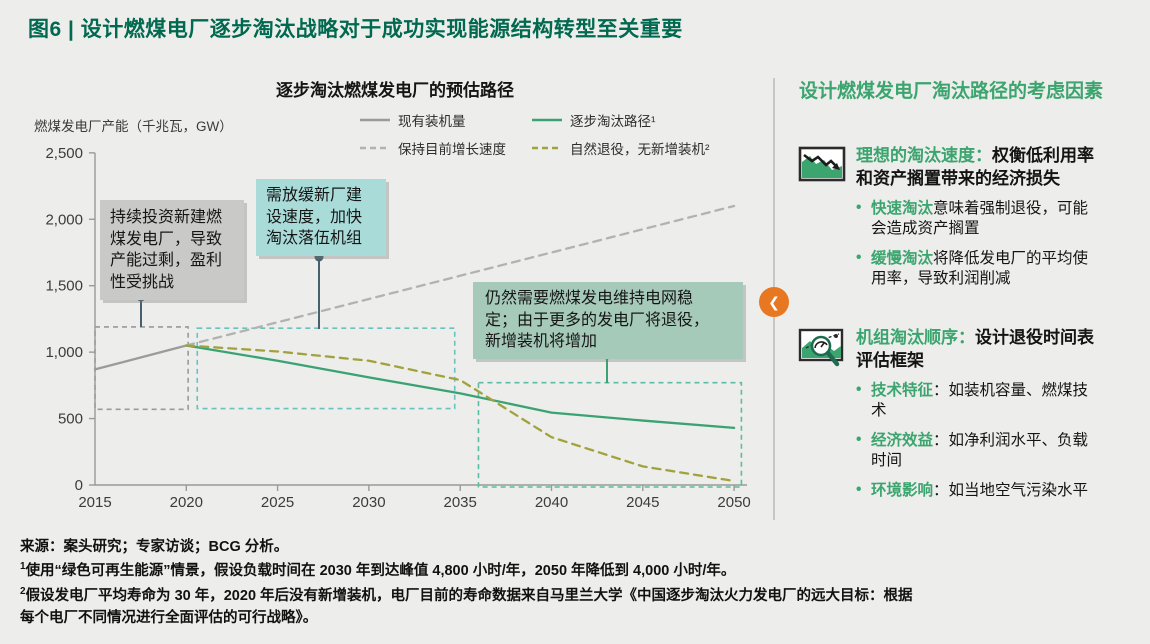  Describe the element at coordinates (277, 502) in the screenshot. I see `svg-text: 2025` at that location.